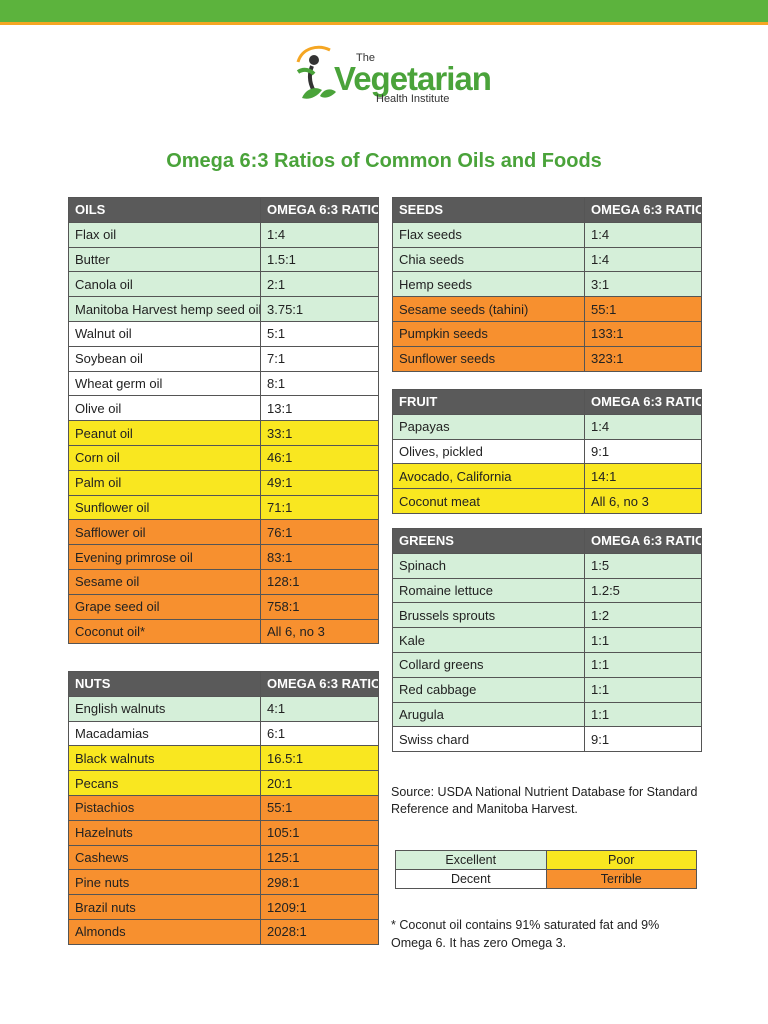  I want to click on food-name: Spinach, so click(488, 565).